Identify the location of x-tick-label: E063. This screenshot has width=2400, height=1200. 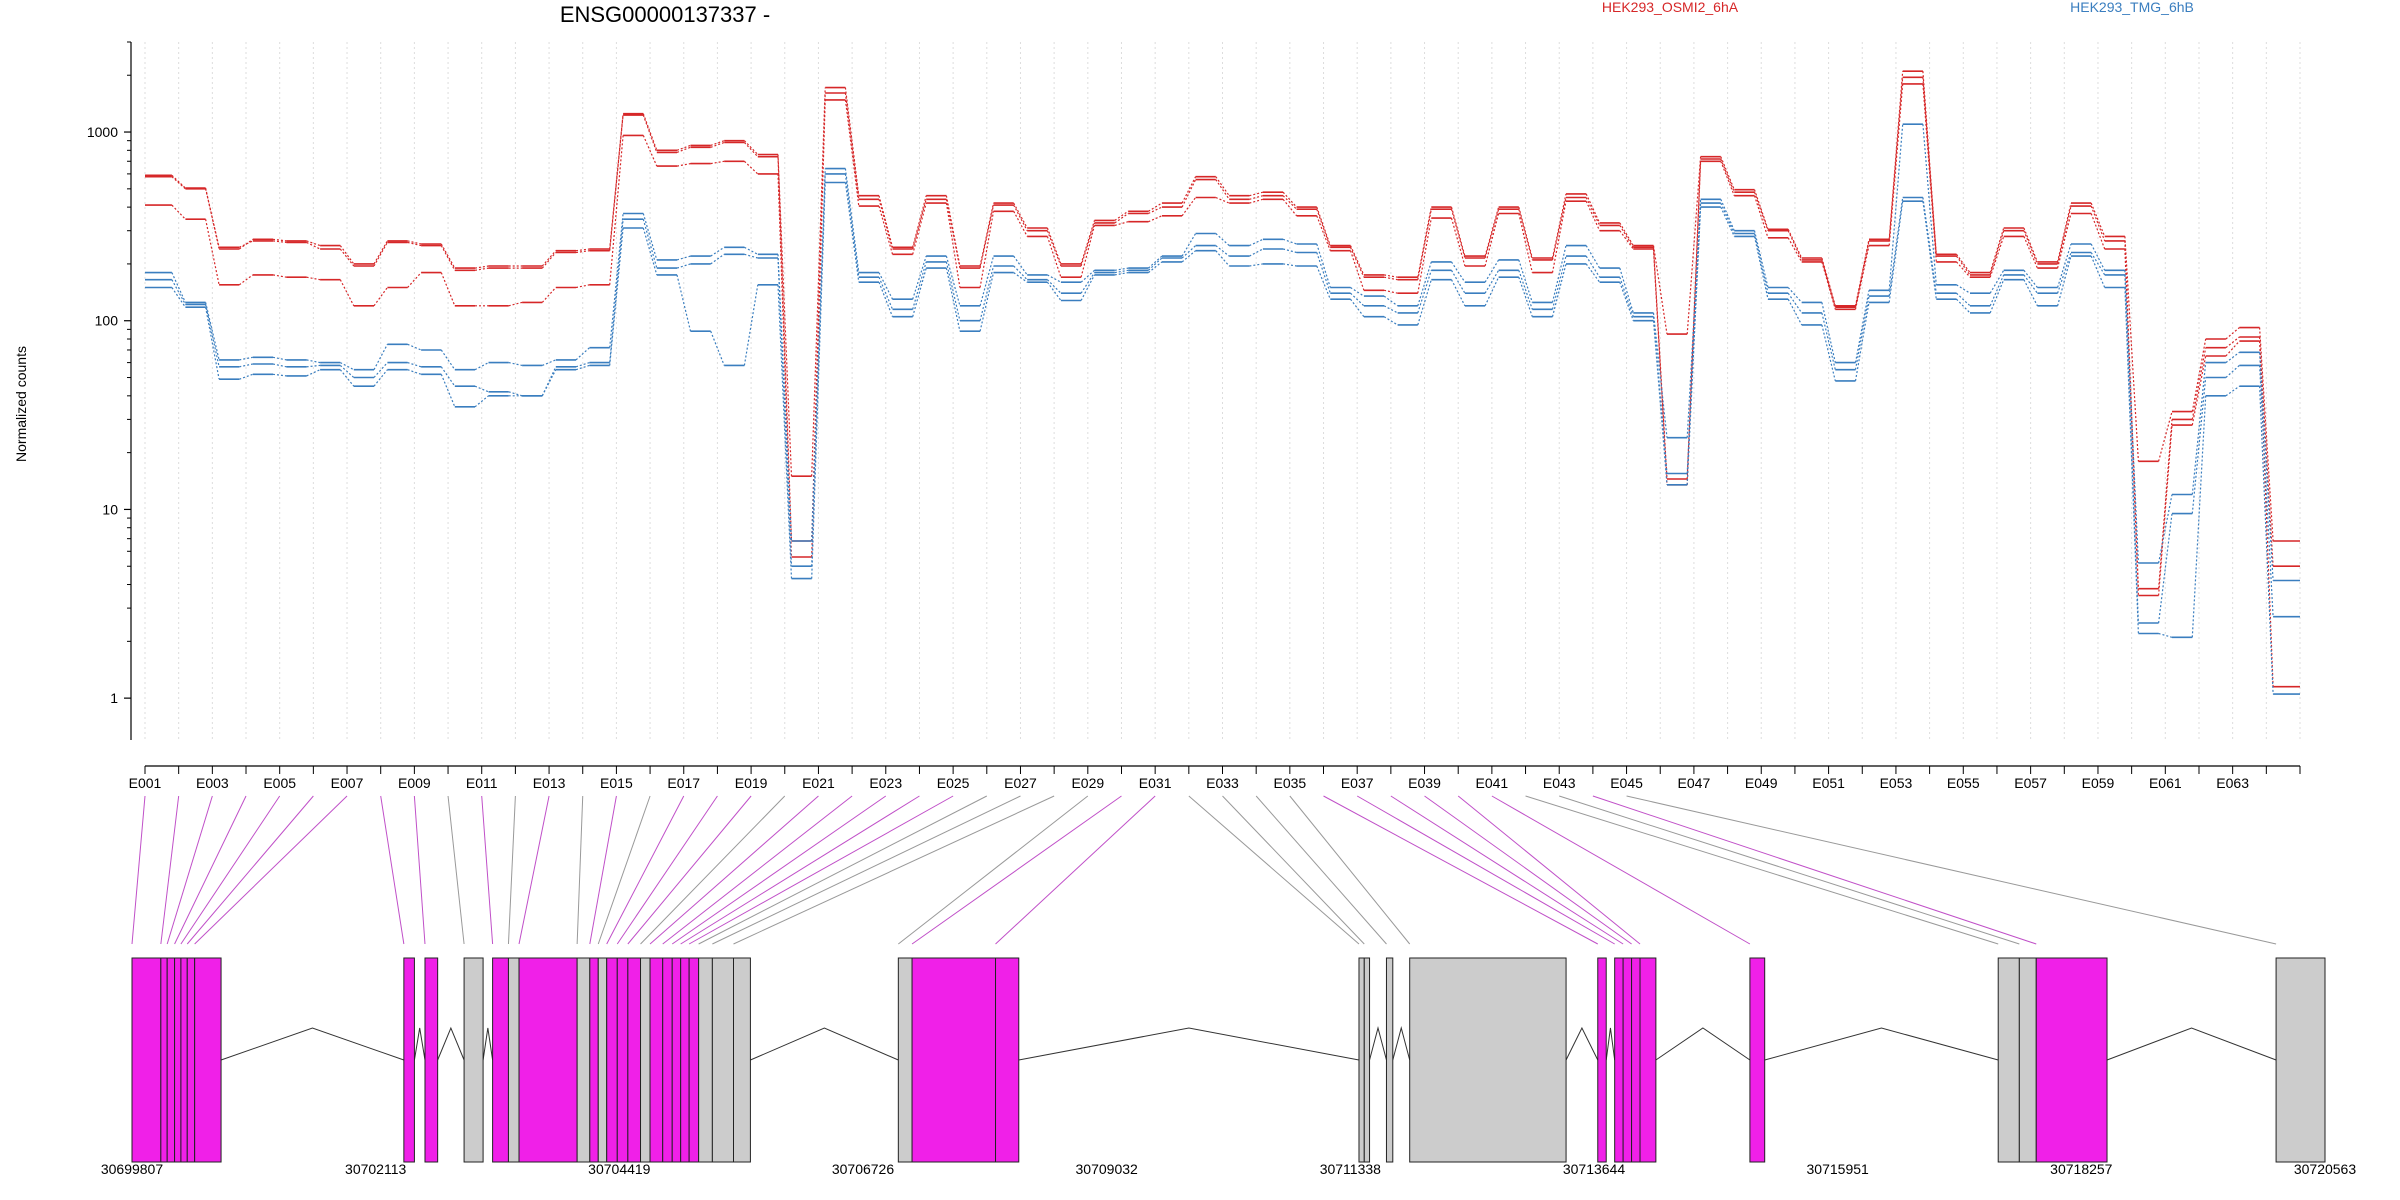
(2232, 783).